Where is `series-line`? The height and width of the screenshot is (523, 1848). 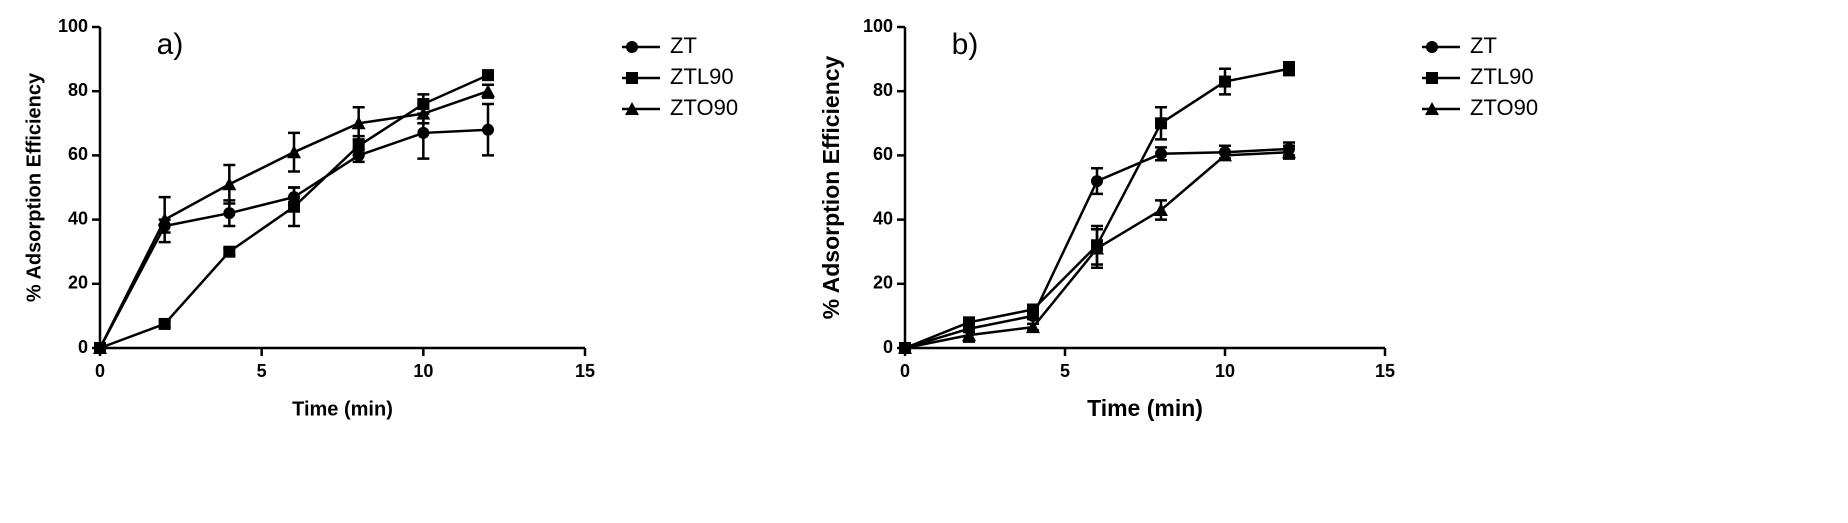 series-line is located at coordinates (1097, 208).